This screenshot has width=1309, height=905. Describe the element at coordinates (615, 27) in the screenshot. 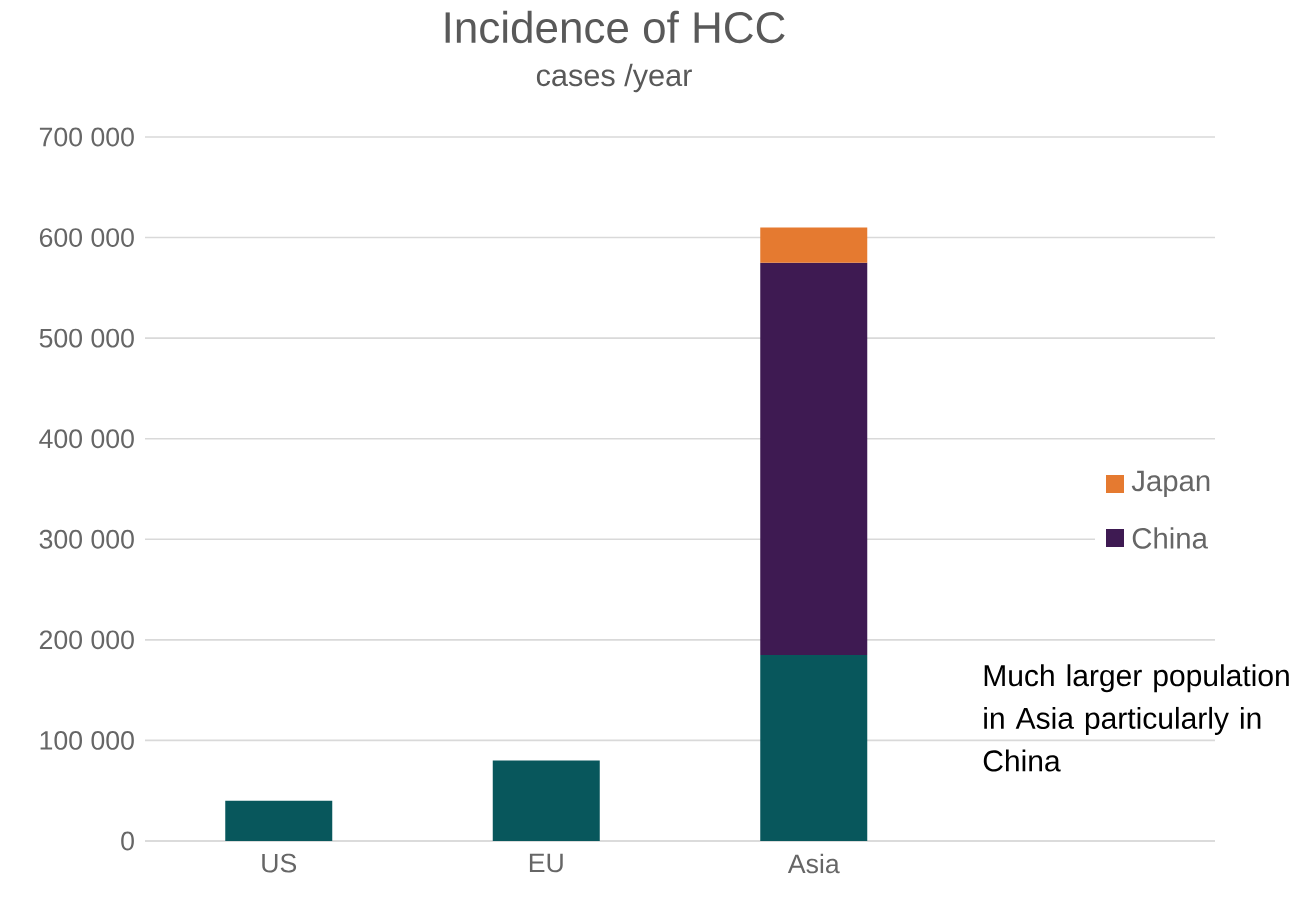

I see `chart-title: Incidence of HCC` at that location.